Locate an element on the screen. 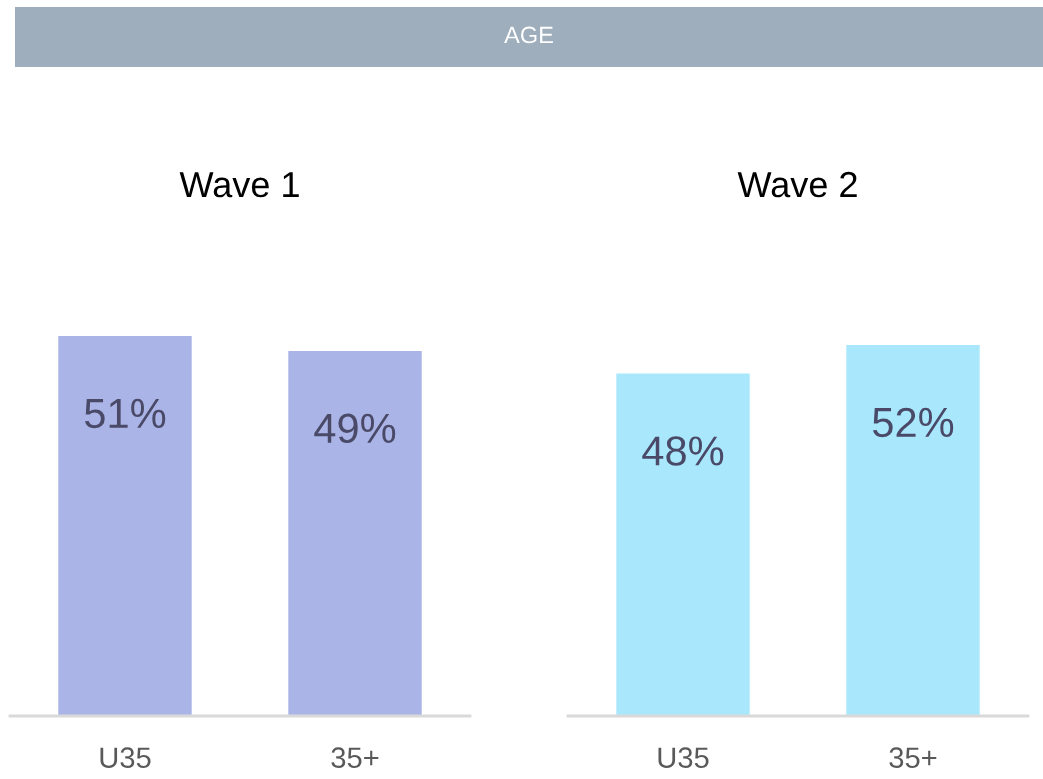 This screenshot has width=1043, height=779. data-label: 49% is located at coordinates (355, 428).